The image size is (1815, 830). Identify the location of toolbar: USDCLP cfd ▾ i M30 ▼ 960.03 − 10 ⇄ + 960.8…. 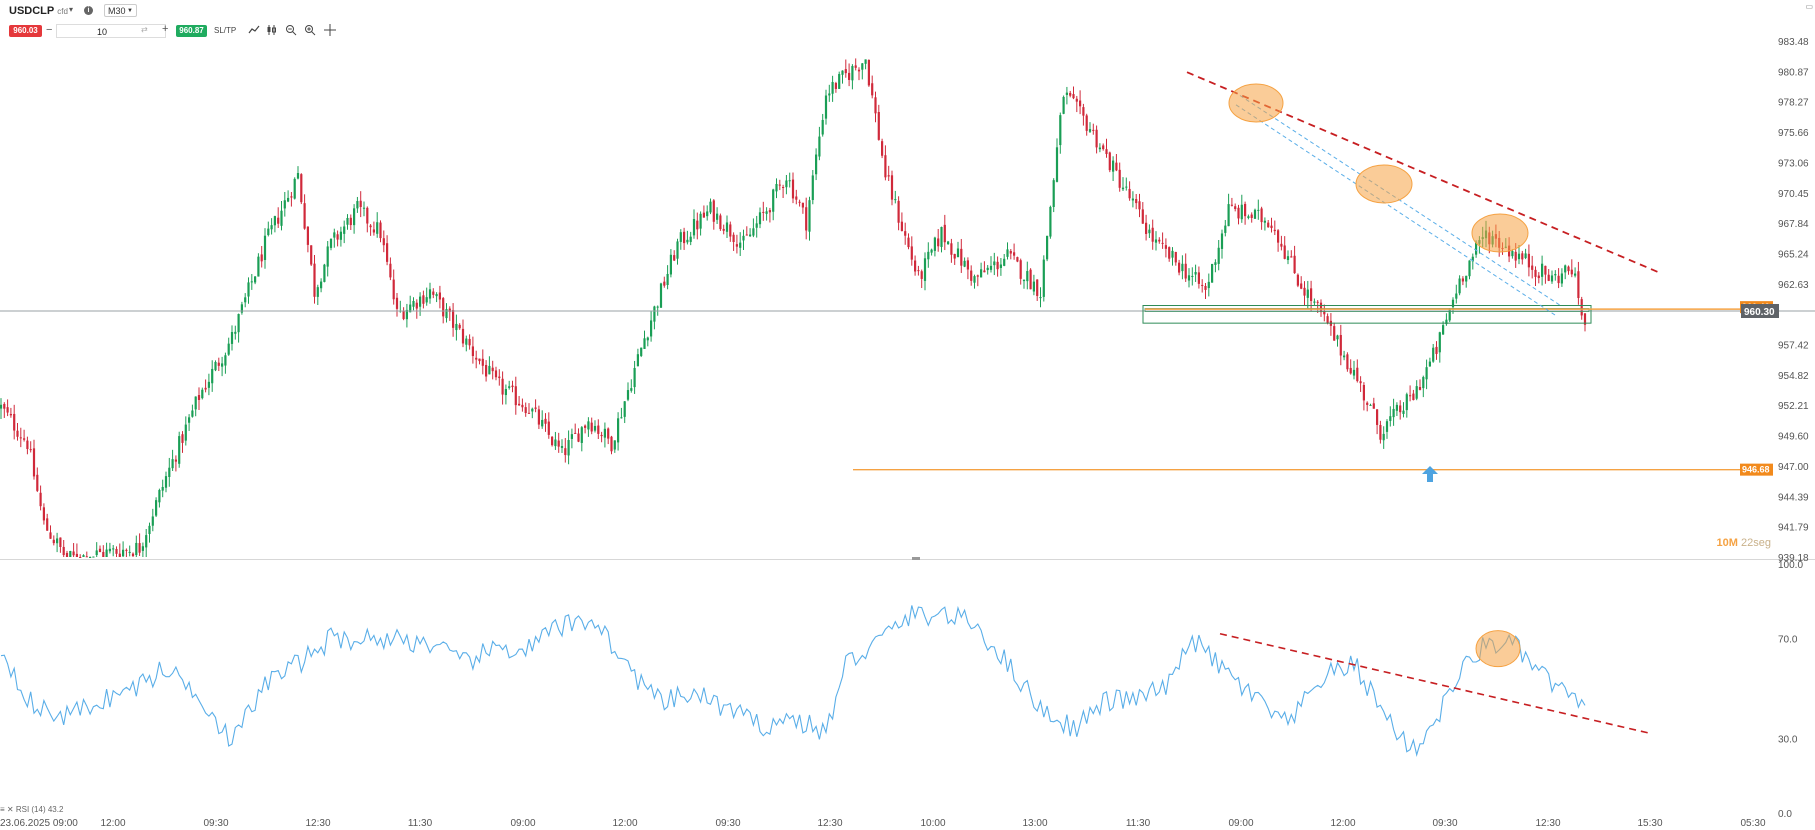
(750, 25).